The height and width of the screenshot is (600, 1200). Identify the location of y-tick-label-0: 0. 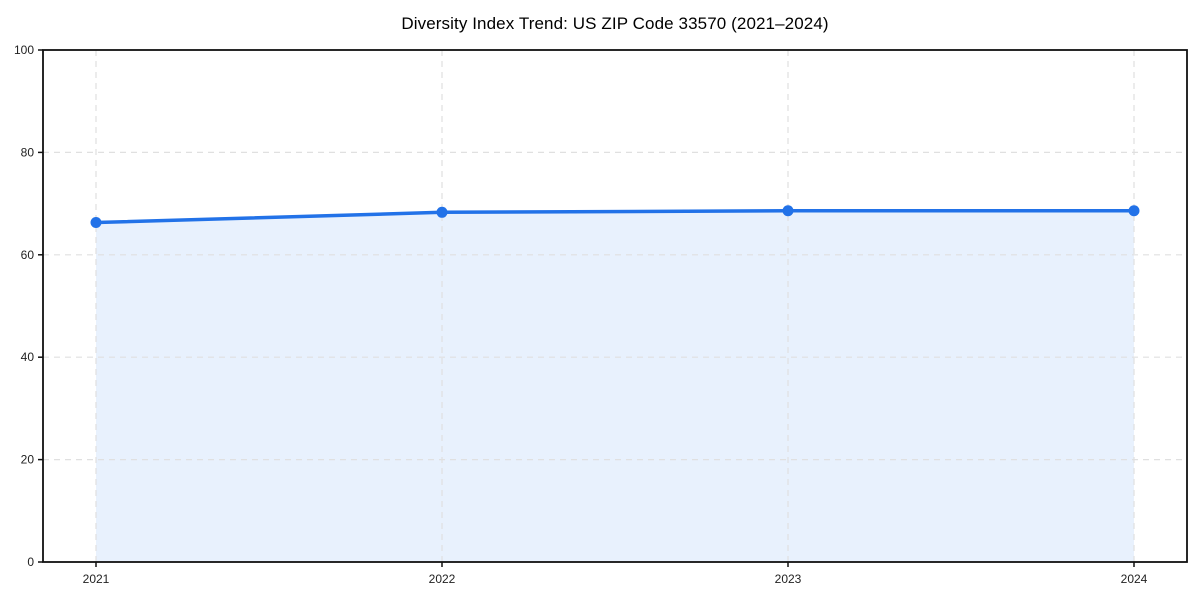
(30, 562).